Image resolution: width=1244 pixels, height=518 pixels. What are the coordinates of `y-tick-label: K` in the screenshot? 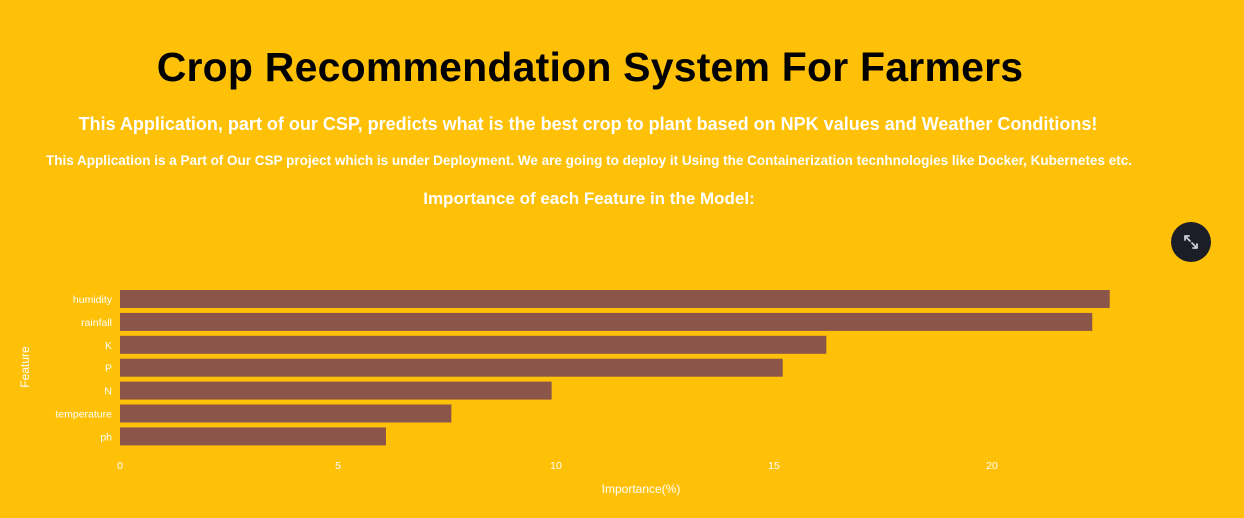 It's located at (108, 346).